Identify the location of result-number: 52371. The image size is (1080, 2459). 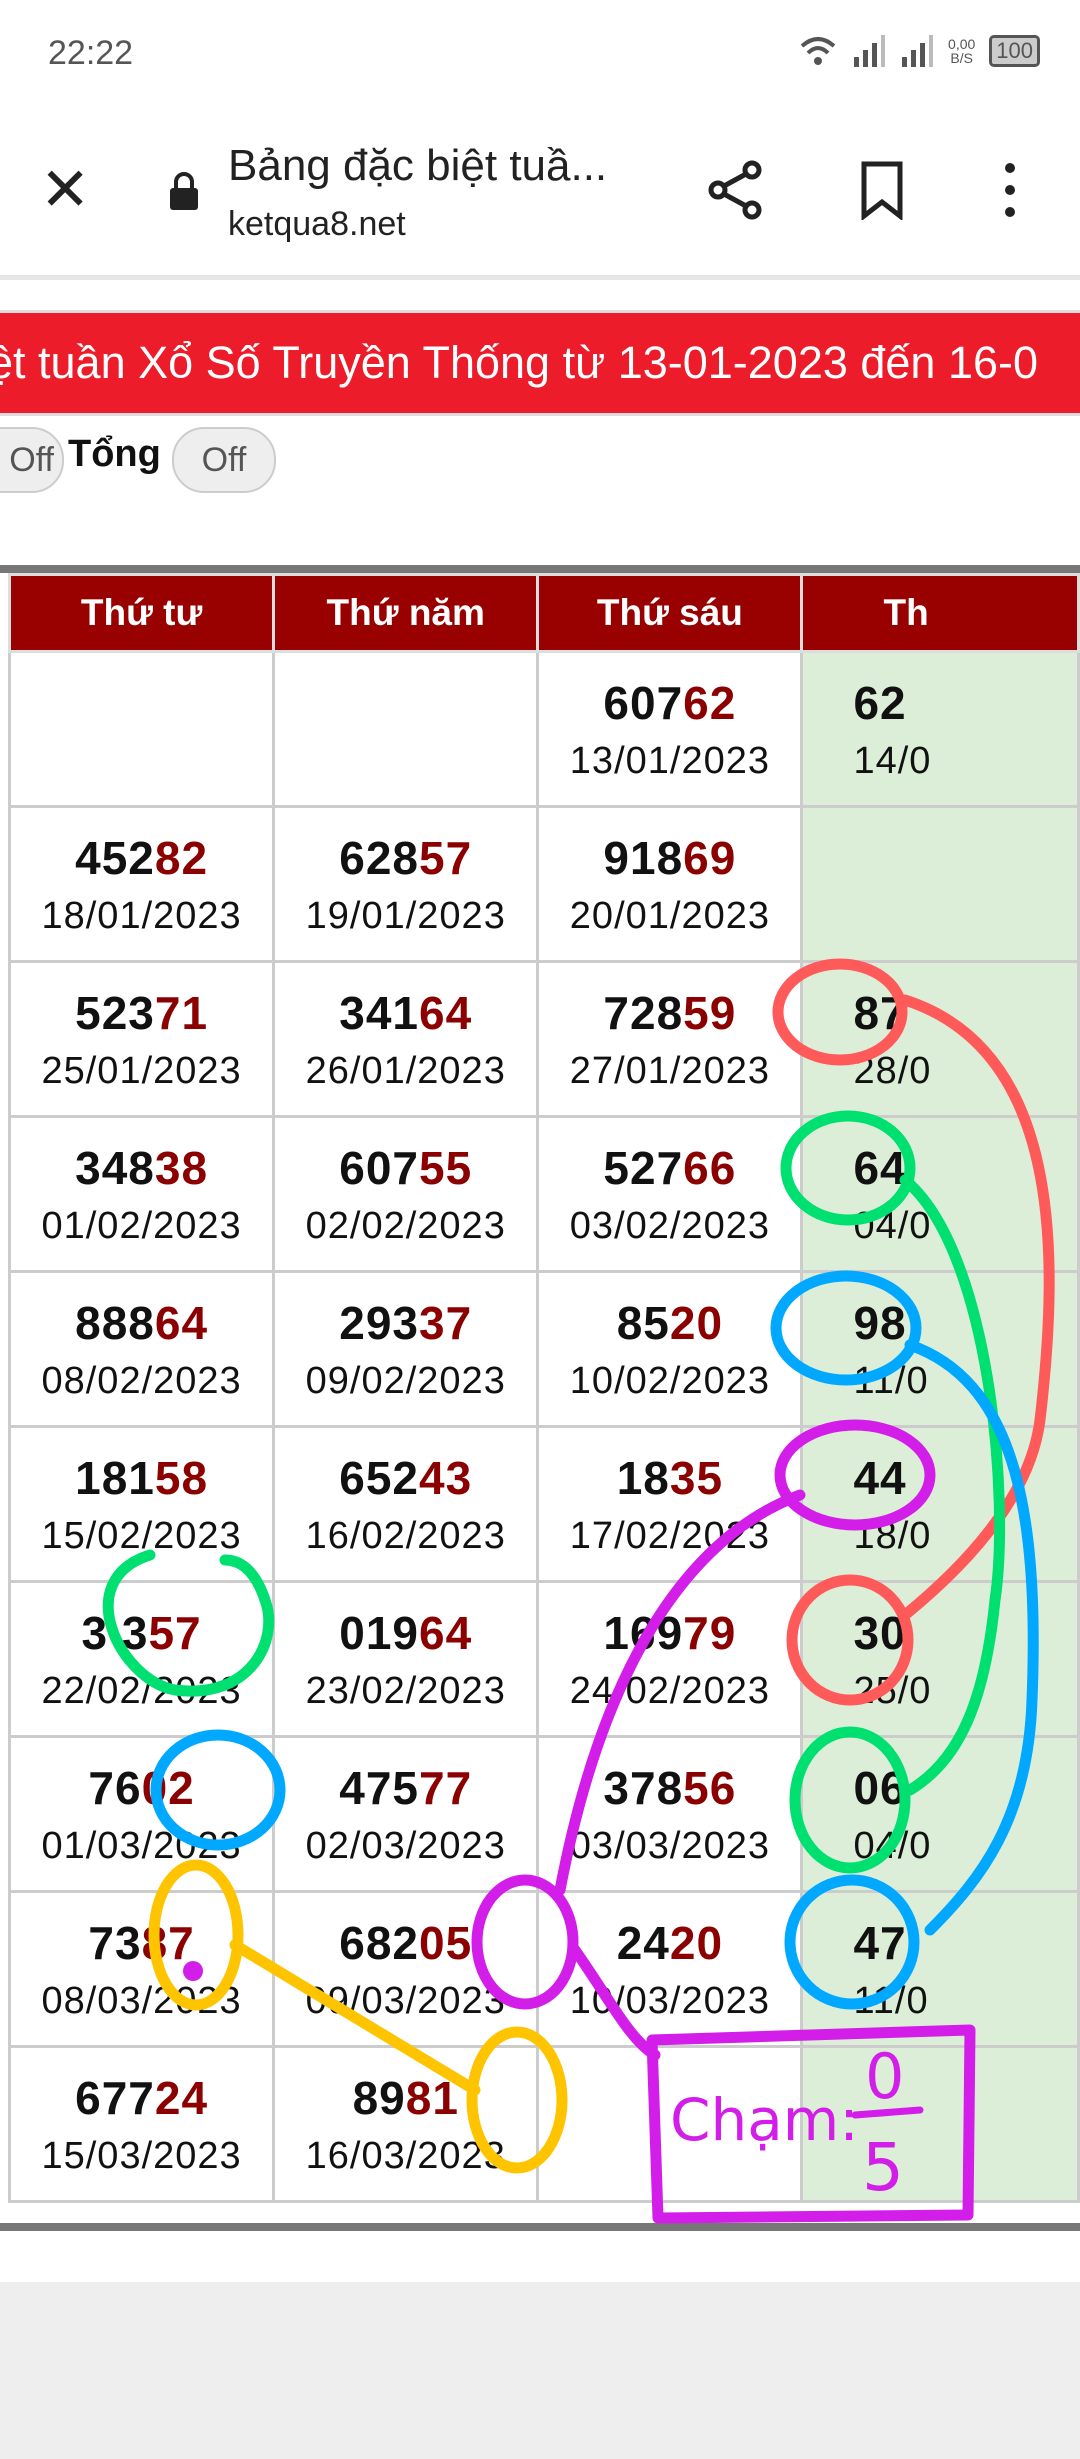
(141, 1013).